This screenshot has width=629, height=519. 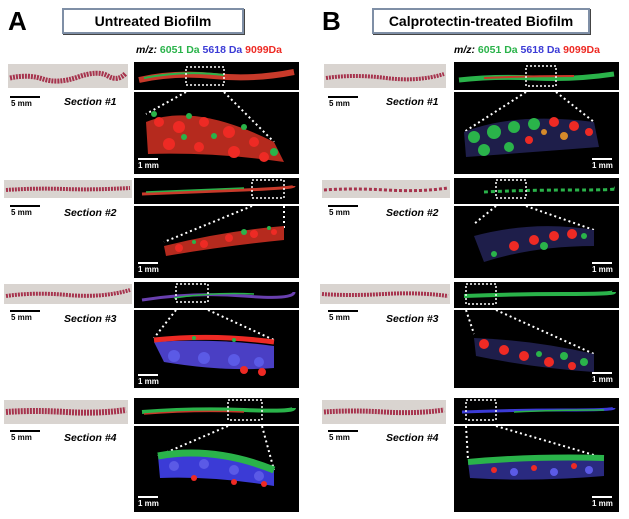 What do you see at coordinates (412, 213) in the screenshot?
I see `section-label-b2: Section #2` at bounding box center [412, 213].